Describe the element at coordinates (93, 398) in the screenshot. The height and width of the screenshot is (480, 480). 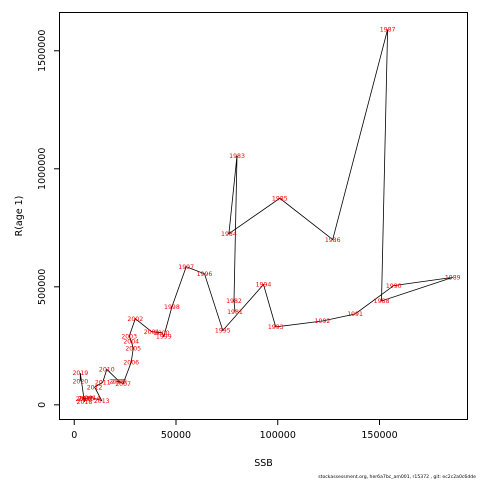
I see `year-point-2014: 2014` at that location.